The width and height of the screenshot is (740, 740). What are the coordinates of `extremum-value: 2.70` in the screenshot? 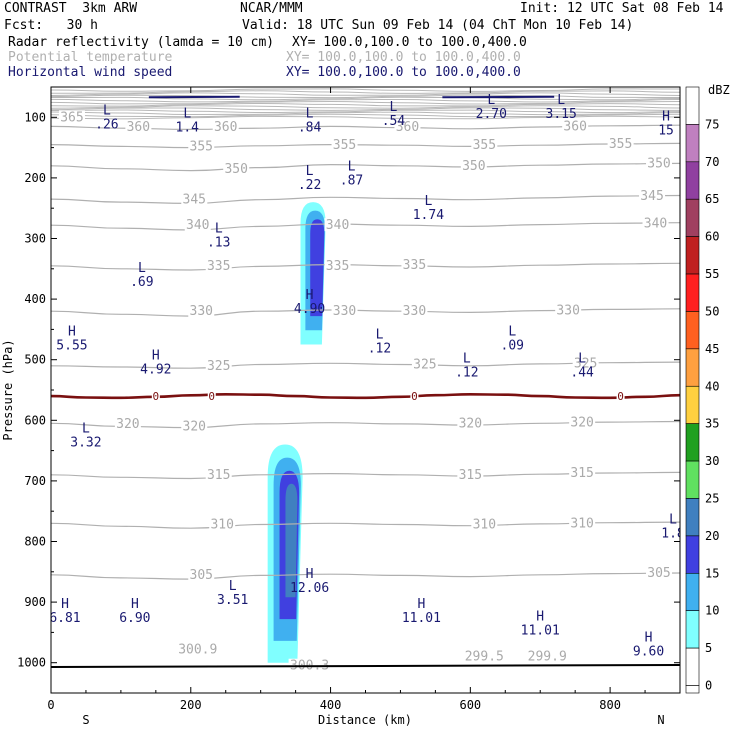 It's located at (491, 114).